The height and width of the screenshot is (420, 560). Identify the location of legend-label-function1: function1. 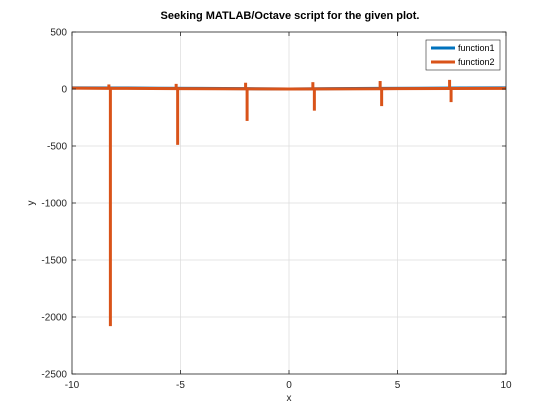
(476, 48).